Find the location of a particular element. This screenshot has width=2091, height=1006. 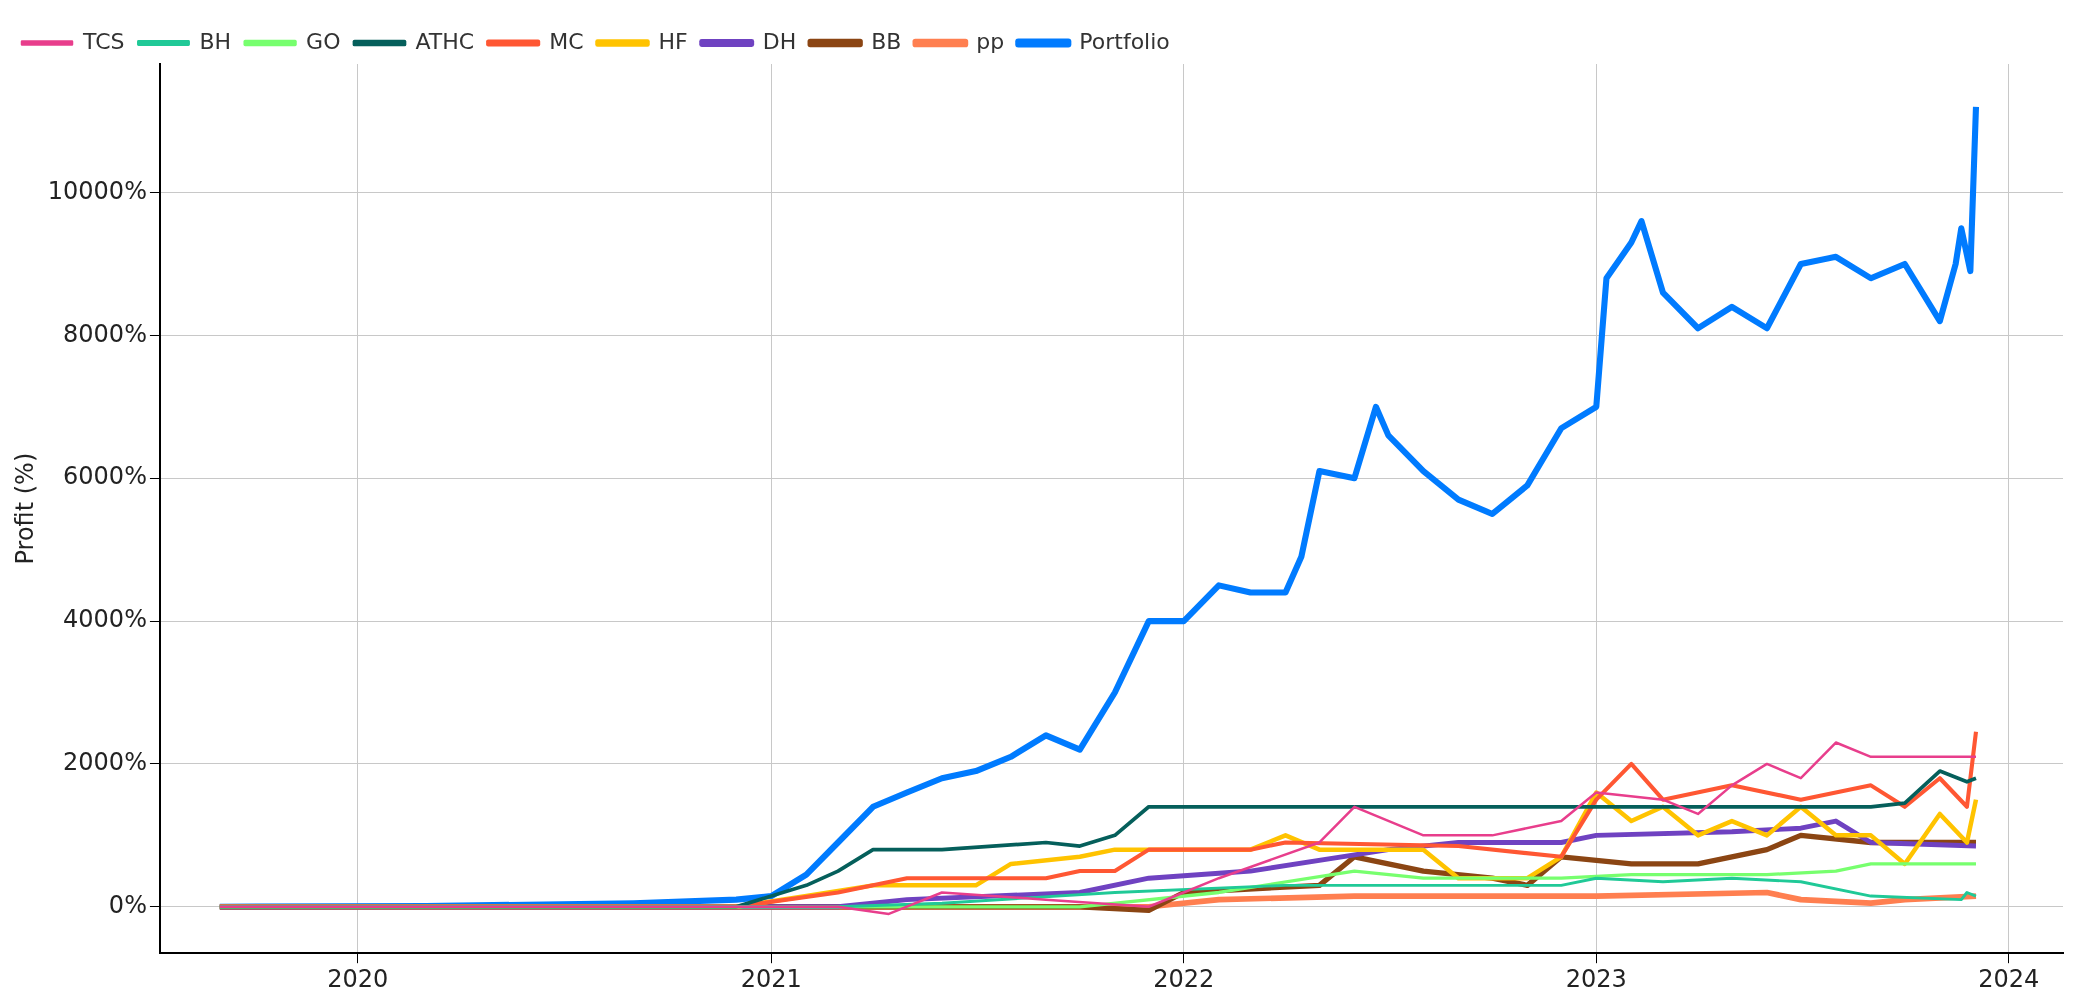

legend-label: TCS is located at coordinates (103, 41).